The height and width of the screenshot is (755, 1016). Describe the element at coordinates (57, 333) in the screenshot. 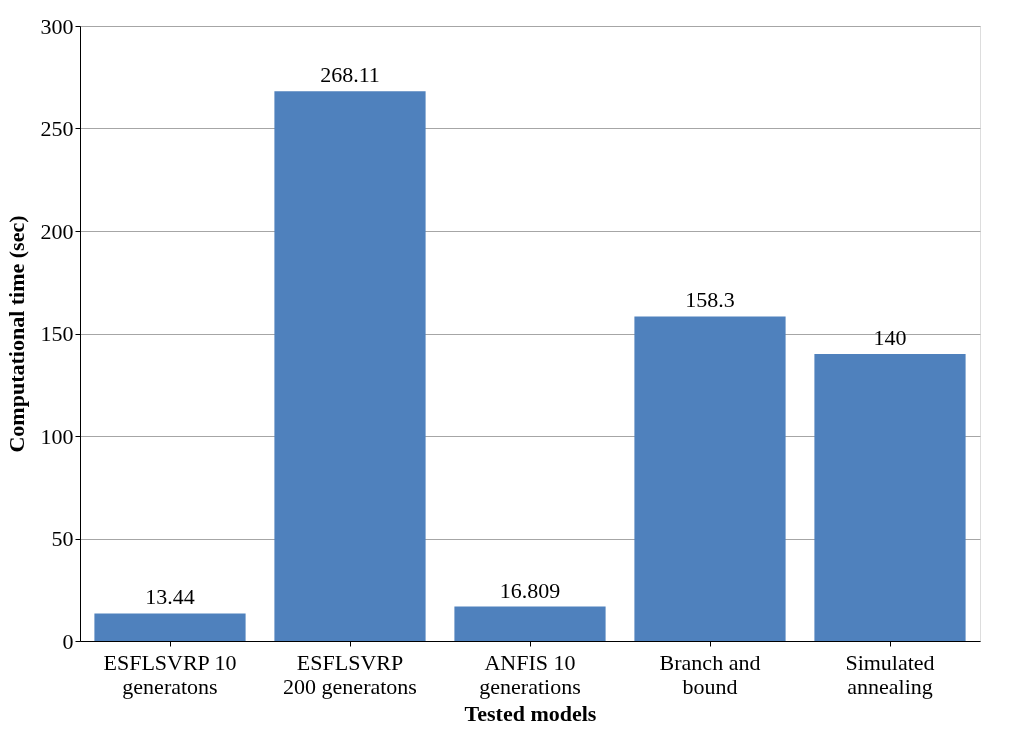

I see `y-tick-label: 150` at that location.